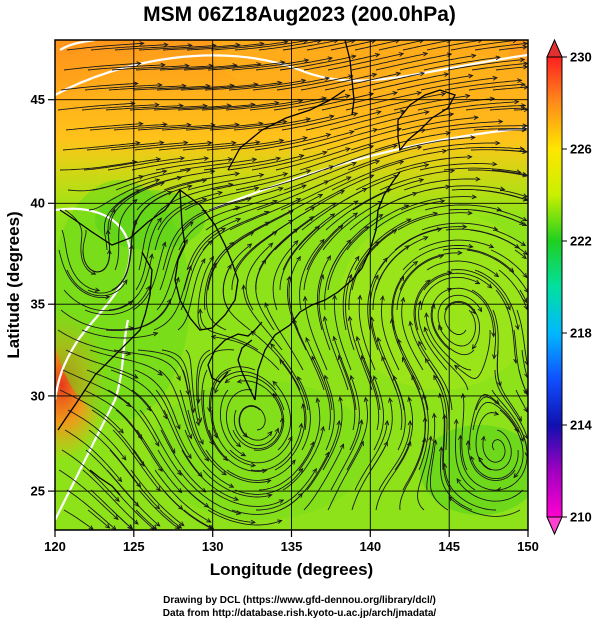  Describe the element at coordinates (581, 517) in the screenshot. I see `colorbar-label: 210` at that location.